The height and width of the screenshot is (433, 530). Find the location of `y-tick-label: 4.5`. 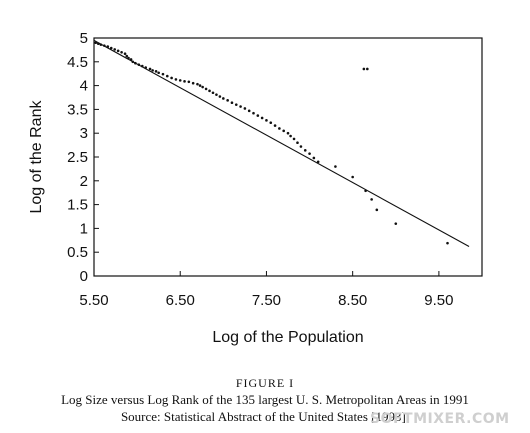

y-tick-label: 4.5 is located at coordinates (77, 62).